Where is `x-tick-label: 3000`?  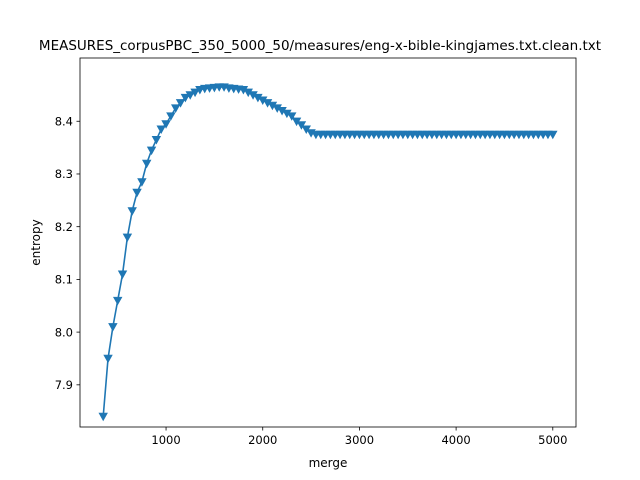 x-tick-label: 3000 is located at coordinates (359, 440).